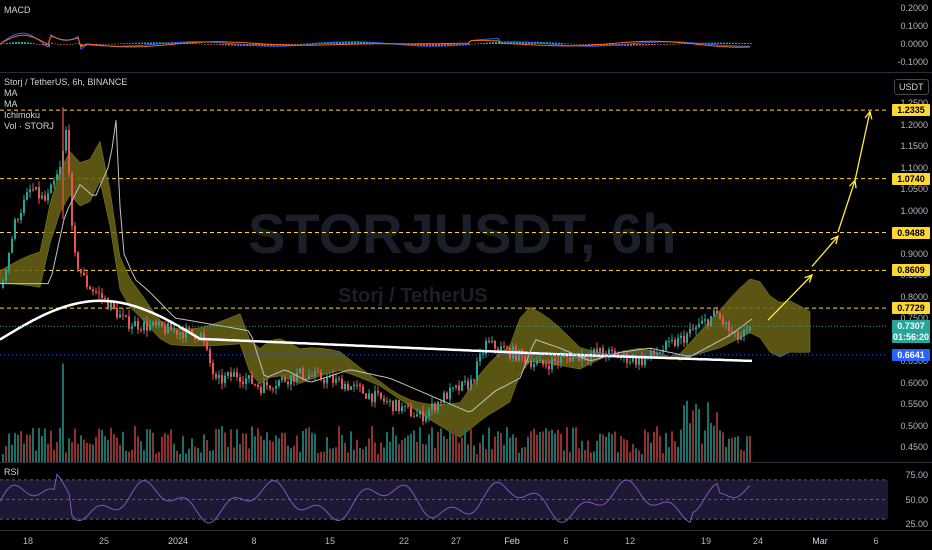 The height and width of the screenshot is (550, 932). I want to click on rsi-legend: RSI, so click(11, 472).